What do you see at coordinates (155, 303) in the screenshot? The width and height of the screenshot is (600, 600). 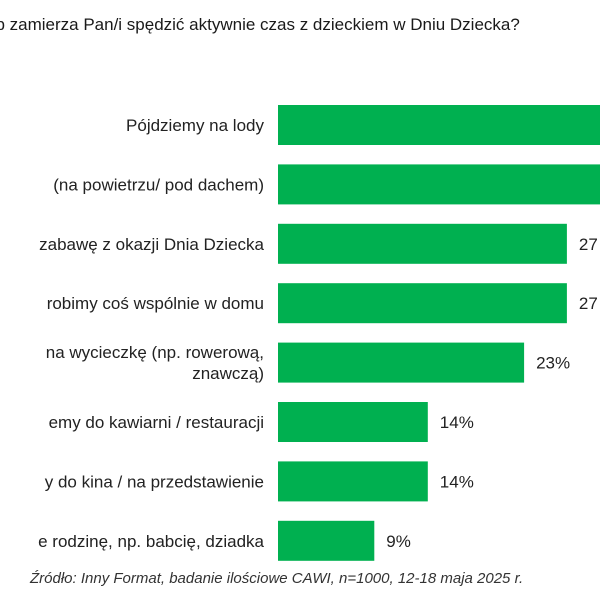 I see `category-label: robimy coś wspólnie w domu` at bounding box center [155, 303].